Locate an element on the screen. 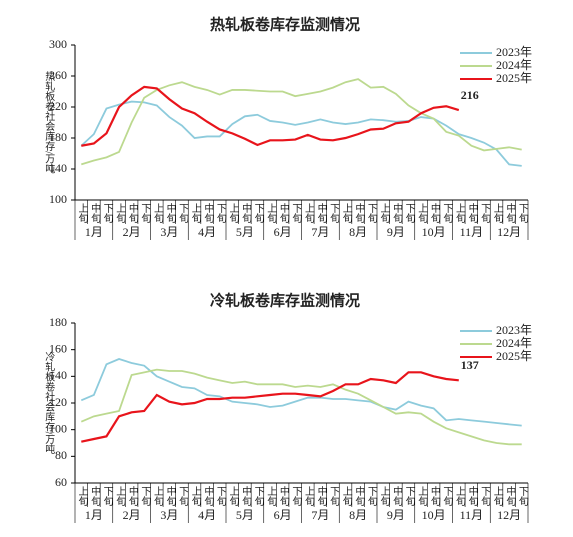 Image resolution: width=573 pixels, height=537 pixels. y-tick-label: 60 is located at coordinates (61, 482).